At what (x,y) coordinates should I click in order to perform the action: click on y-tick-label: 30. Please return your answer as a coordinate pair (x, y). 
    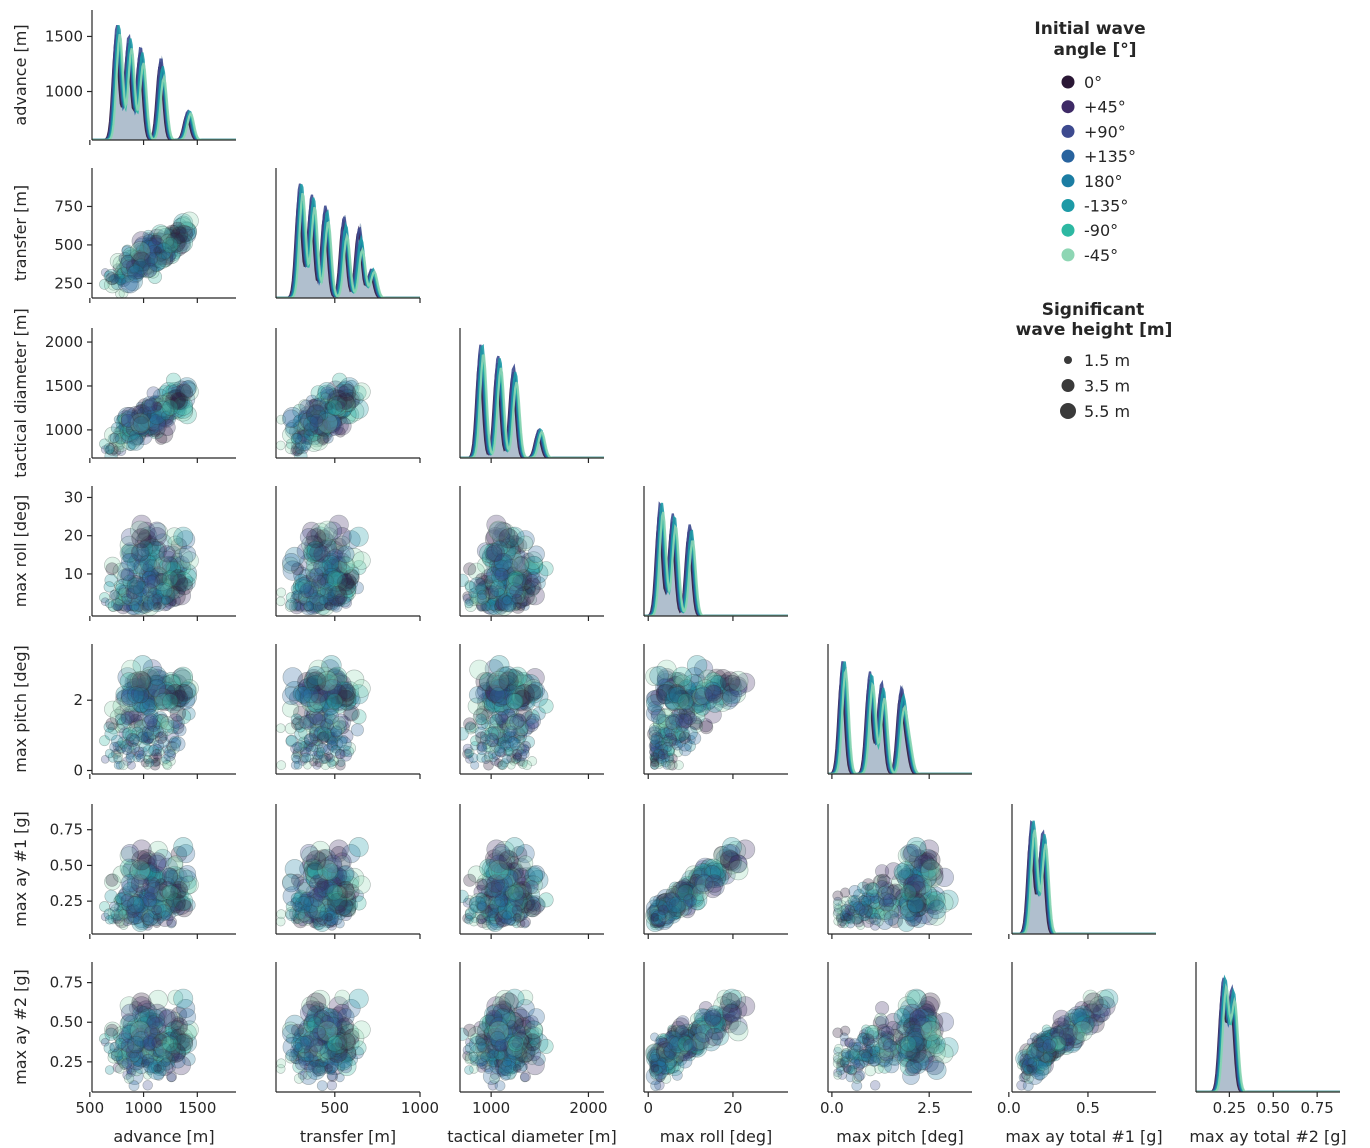
    Looking at the image, I should click on (73, 497).